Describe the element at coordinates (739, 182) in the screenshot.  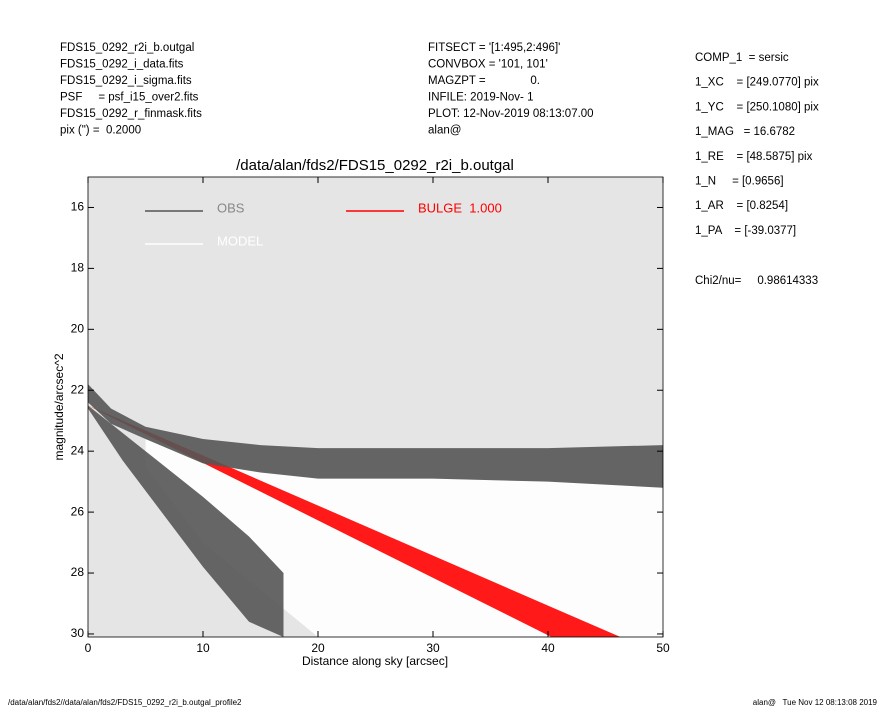
I see `fit-param: 1_N = [0.9656]` at that location.